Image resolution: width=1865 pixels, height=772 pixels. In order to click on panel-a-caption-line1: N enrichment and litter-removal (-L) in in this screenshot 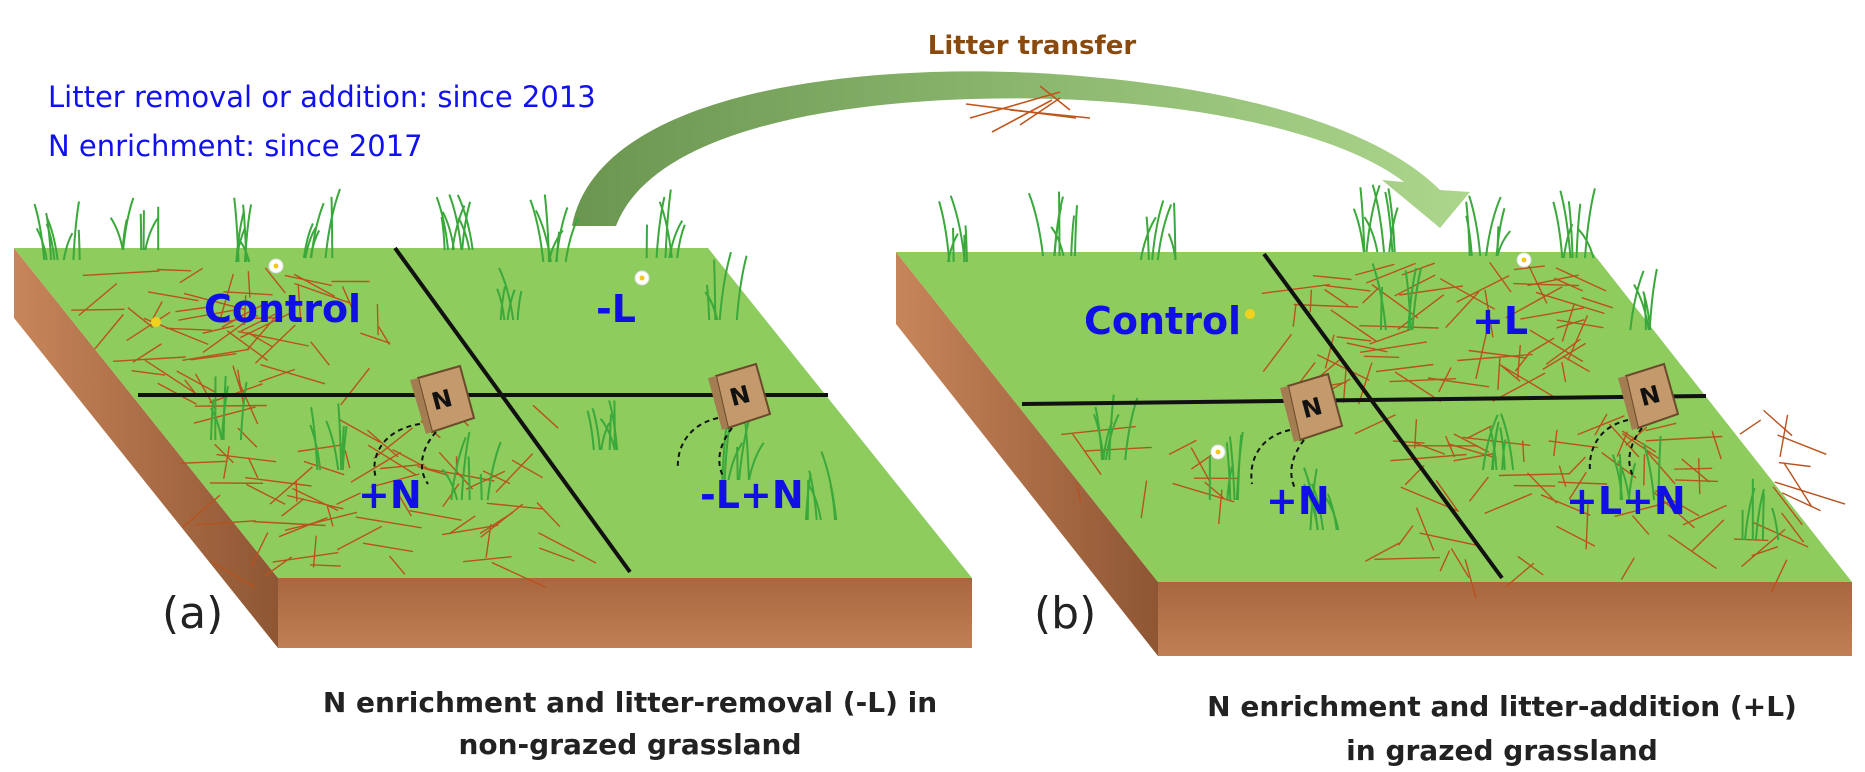, I will do `click(630, 702)`.